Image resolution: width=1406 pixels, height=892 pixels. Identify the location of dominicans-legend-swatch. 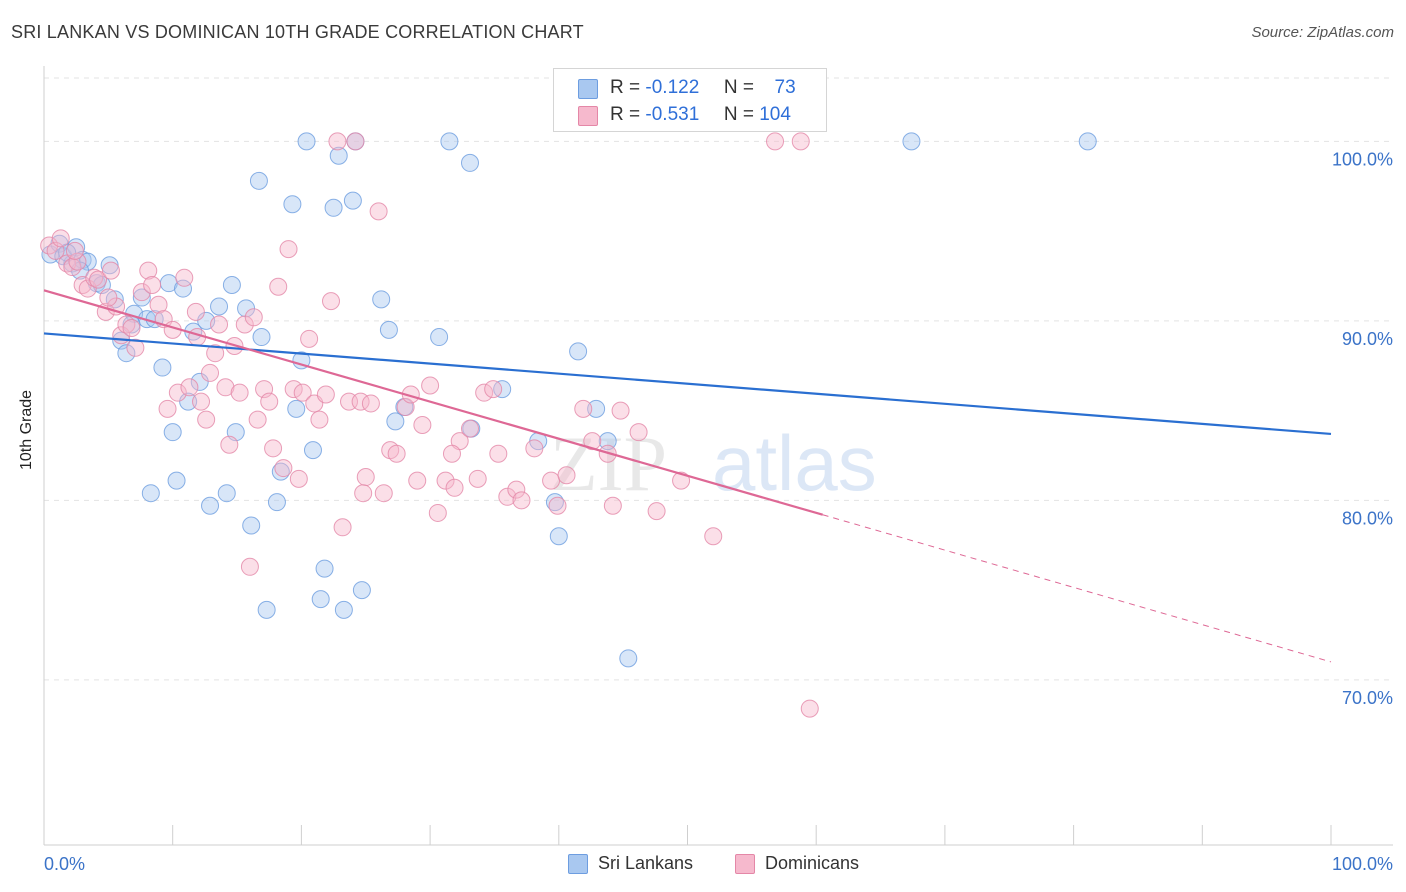
(745, 864).